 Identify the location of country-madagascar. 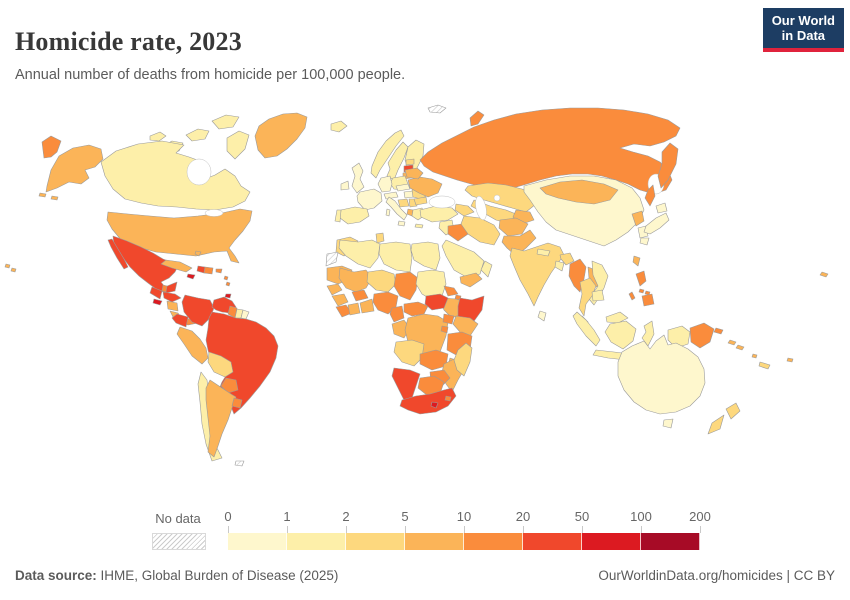
(463, 359).